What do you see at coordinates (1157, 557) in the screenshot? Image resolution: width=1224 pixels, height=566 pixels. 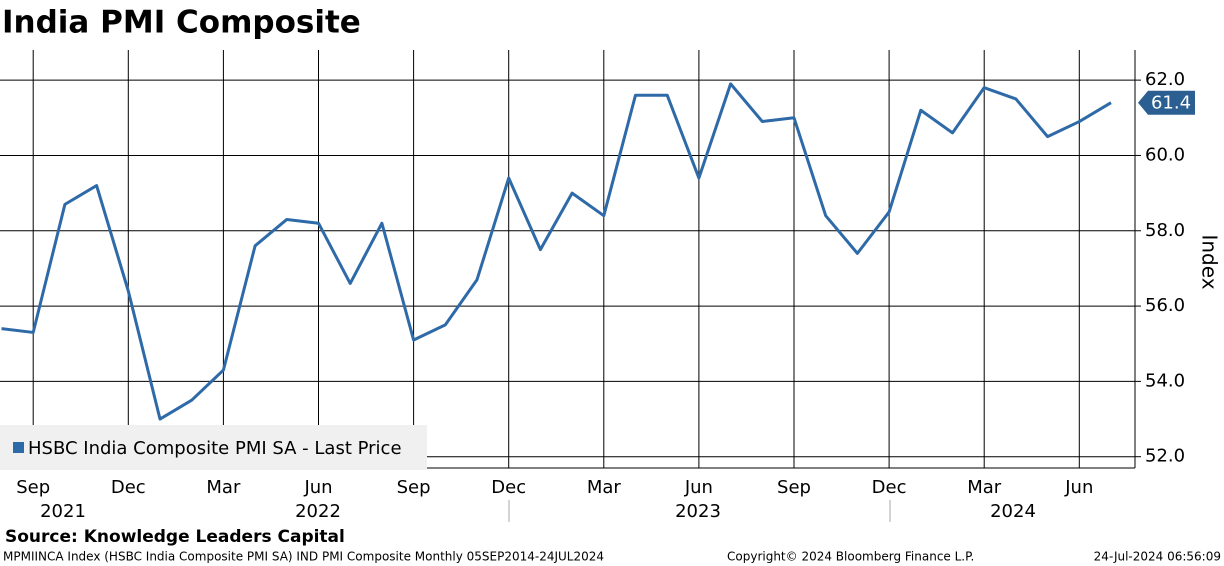 I see `footer-right: 24-Jul-2024 06:56:09` at bounding box center [1157, 557].